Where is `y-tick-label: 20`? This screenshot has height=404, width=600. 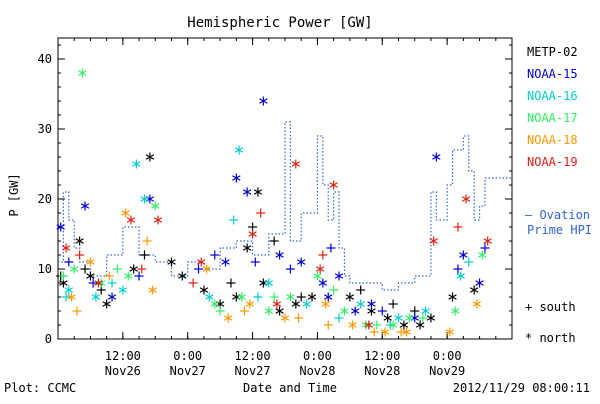 y-tick-label: 20 is located at coordinates (45, 199).